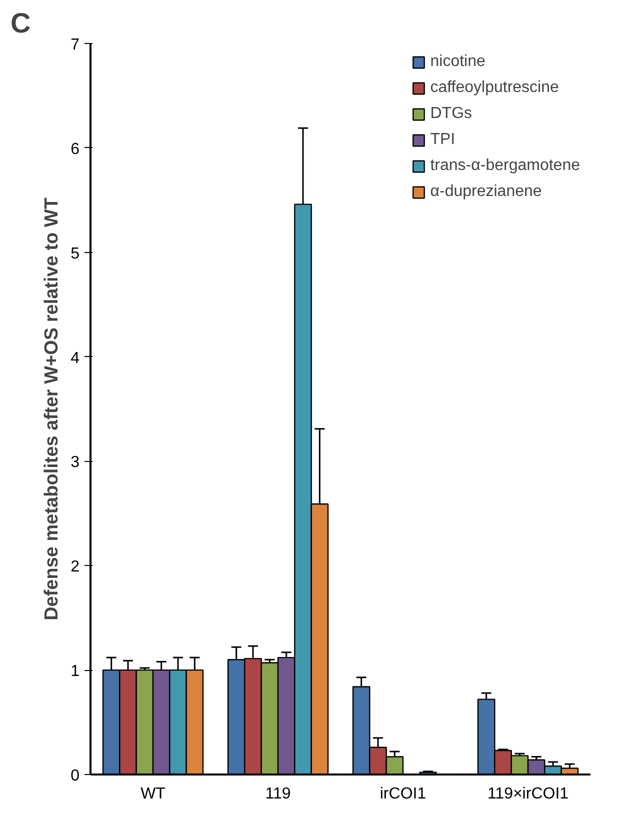 The image size is (619, 814). Describe the element at coordinates (451, 114) in the screenshot. I see `legend-label: DTGs` at that location.